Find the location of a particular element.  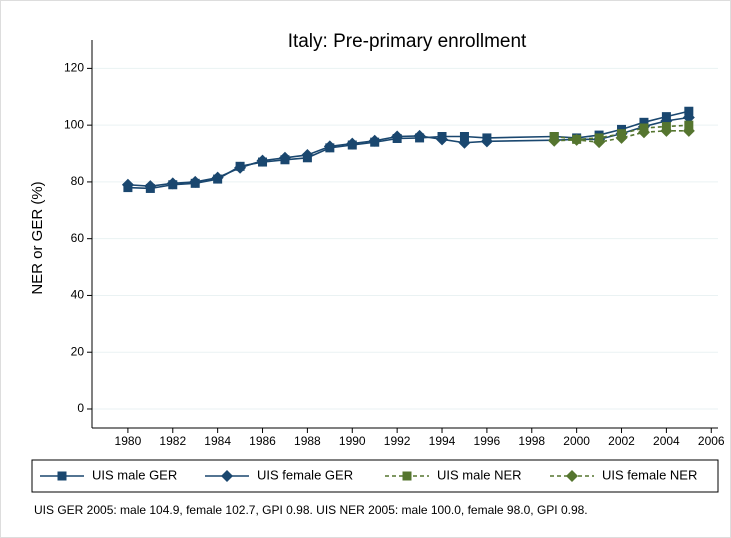

x-tick-label: 1998 is located at coordinates (531, 441).